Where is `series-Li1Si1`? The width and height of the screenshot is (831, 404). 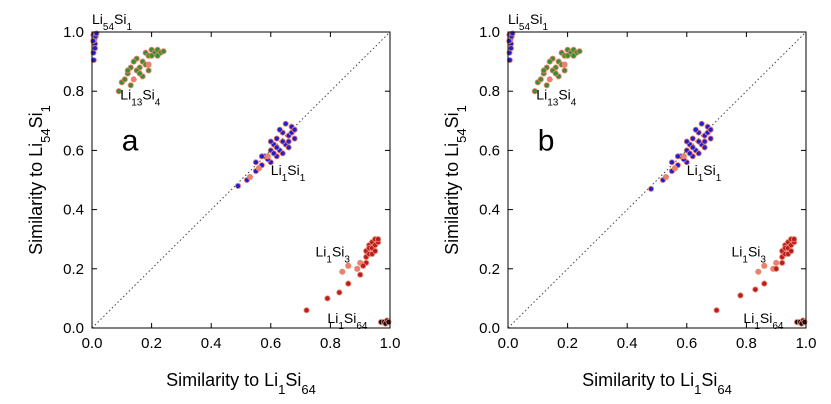 series-Li1Si1 is located at coordinates (266, 154).